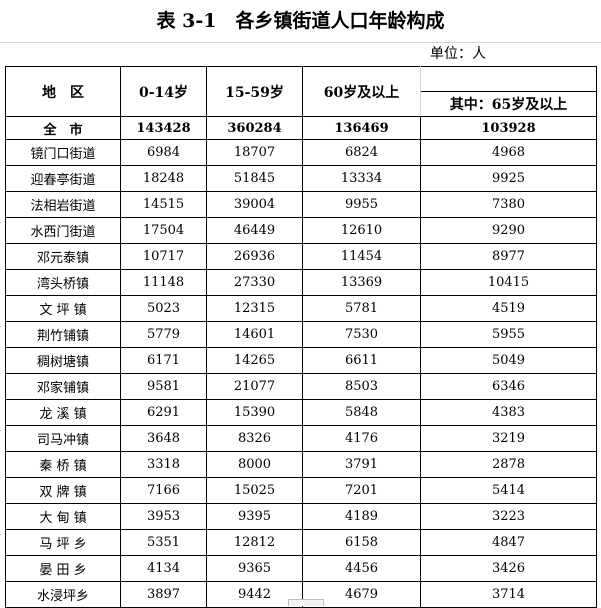 Image resolution: width=601 pixels, height=608 pixels. What do you see at coordinates (508, 282) in the screenshot?
I see `cell-age-65-plus: 10415` at bounding box center [508, 282].